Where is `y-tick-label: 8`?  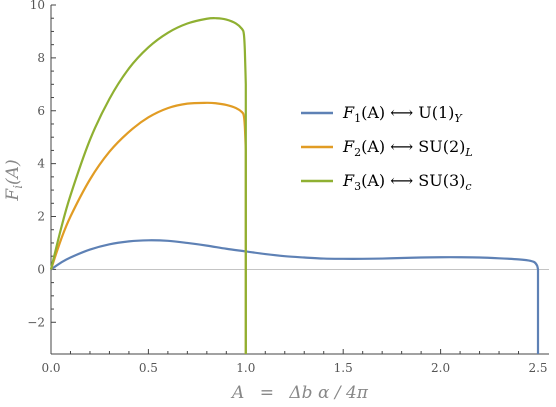
y-tick-label: 8 is located at coordinates (41, 58).